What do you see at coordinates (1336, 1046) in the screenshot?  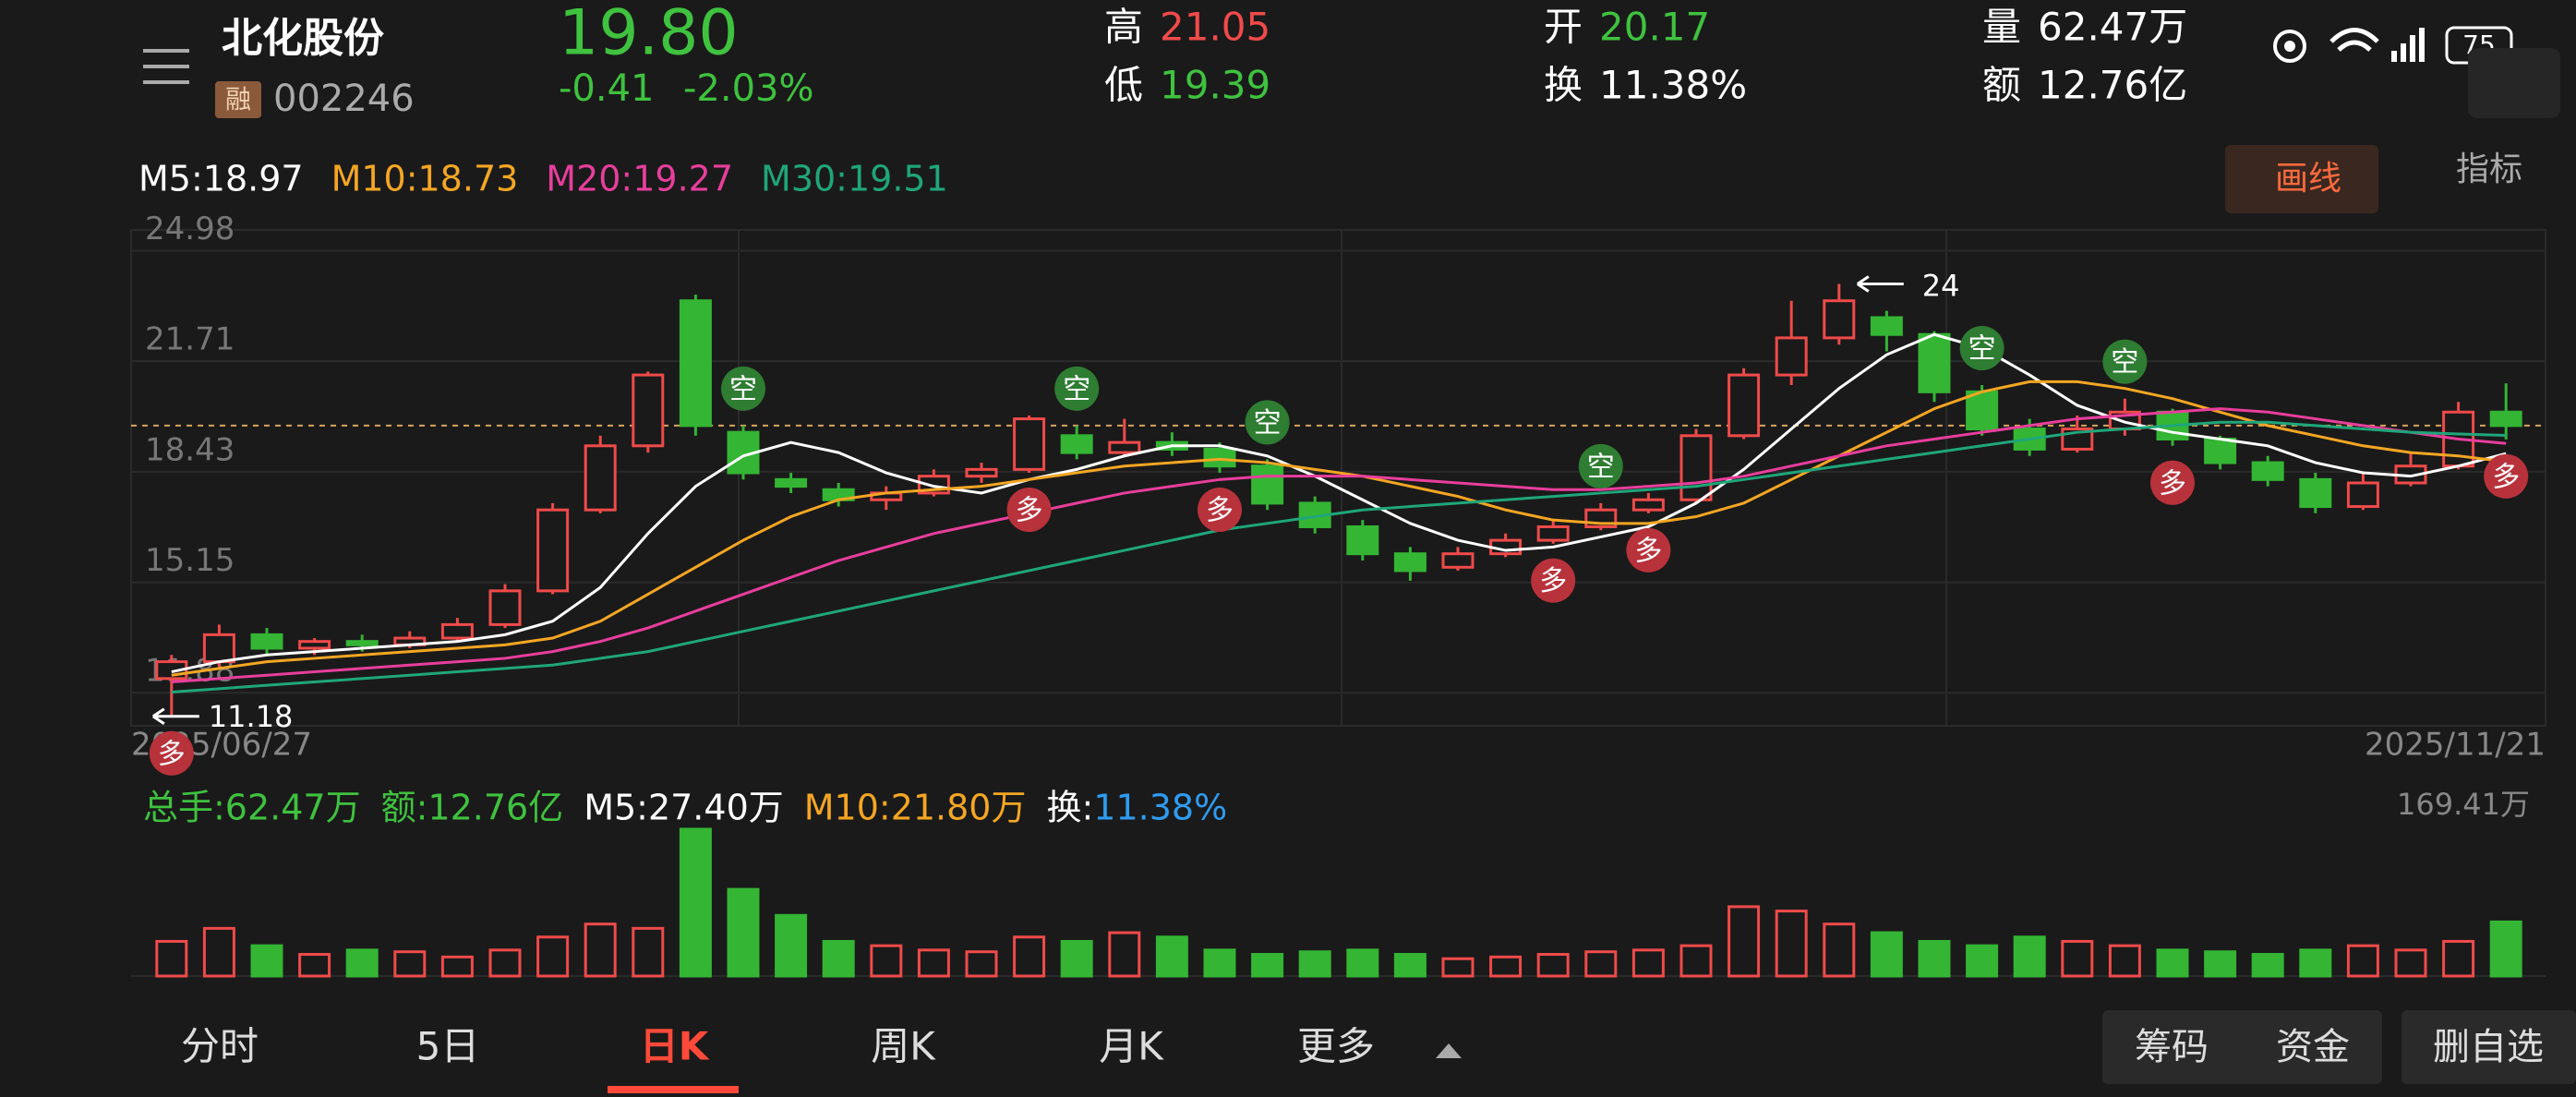 I see `tab: 更多` at bounding box center [1336, 1046].